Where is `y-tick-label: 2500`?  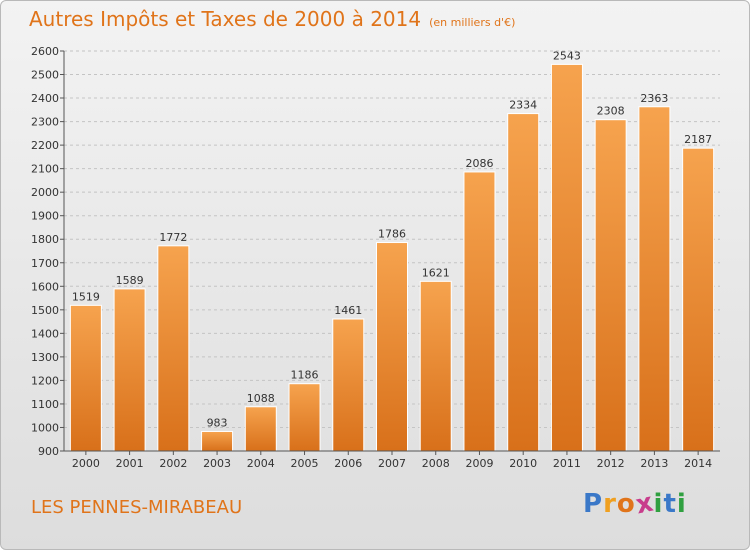 y-tick-label: 2500 is located at coordinates (45, 75).